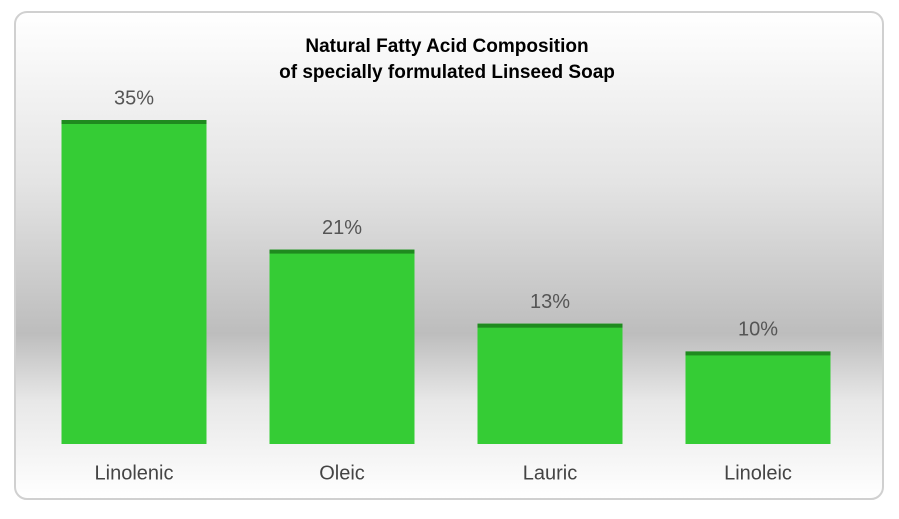  Describe the element at coordinates (342, 473) in the screenshot. I see `x-tick-label: Oleic` at that location.